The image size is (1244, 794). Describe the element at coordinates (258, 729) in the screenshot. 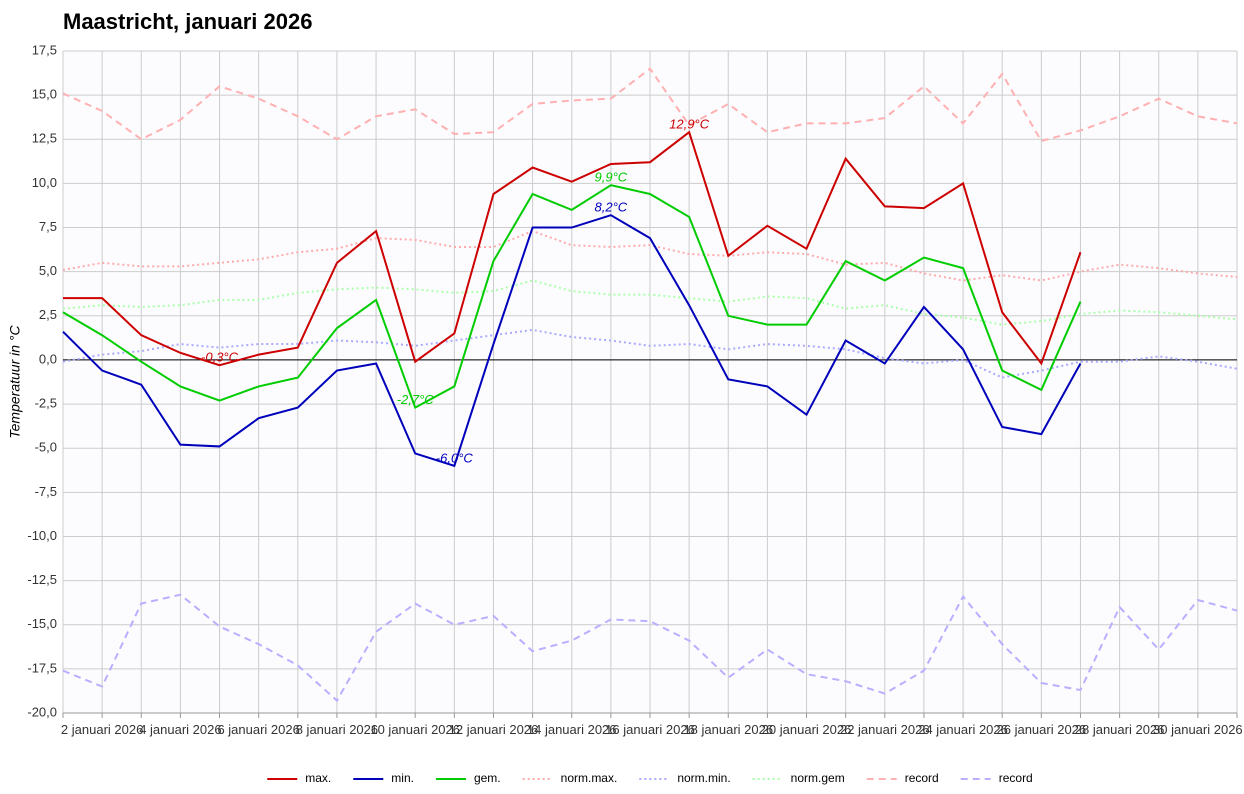

I see `x-tick-label: 6 januari 2026` at that location.